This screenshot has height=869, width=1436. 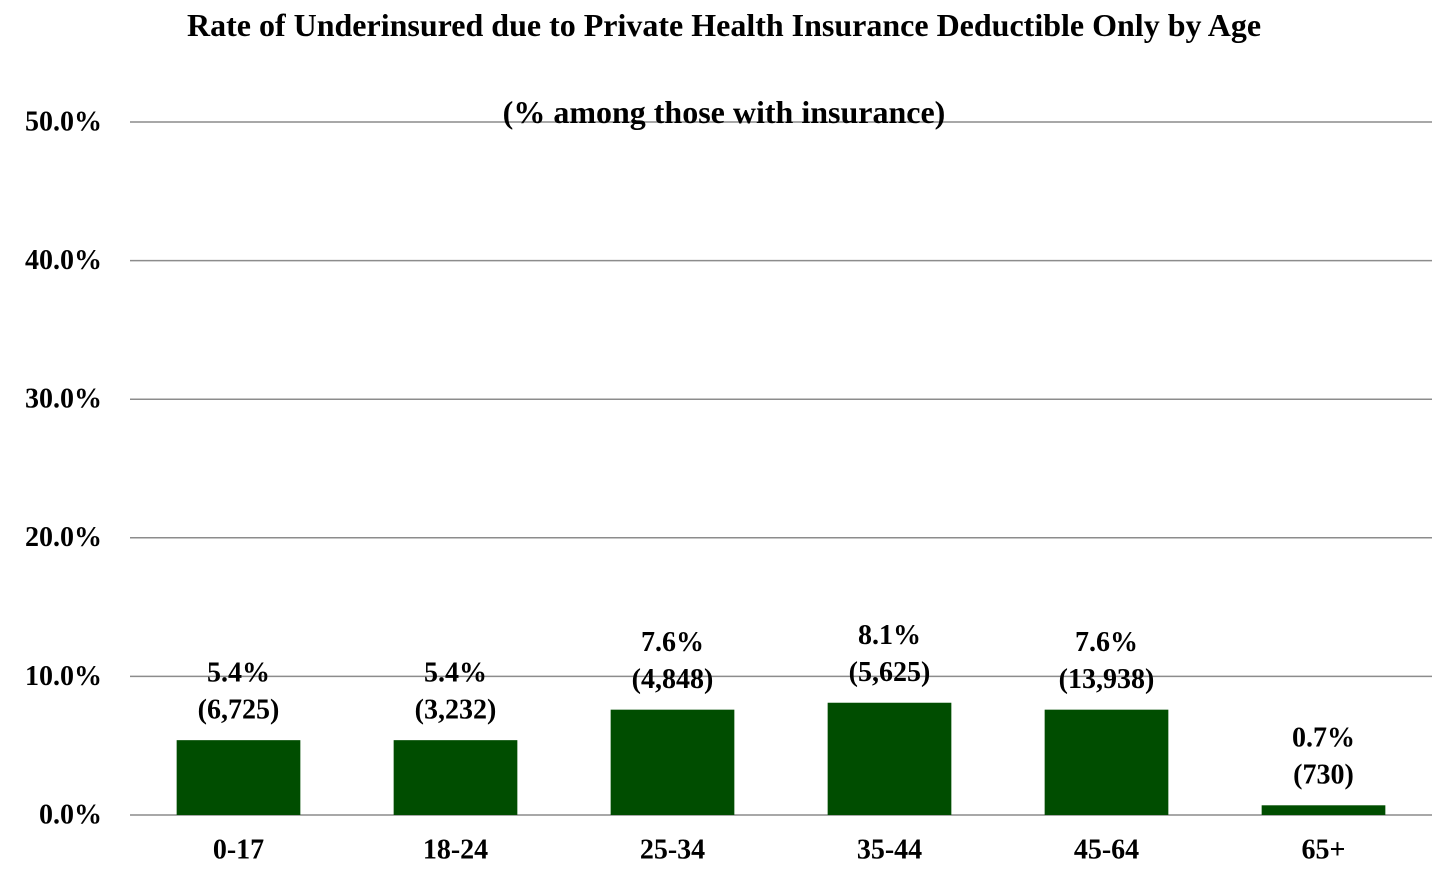 What do you see at coordinates (1324, 849) in the screenshot?
I see `x-tick-label: 65+` at bounding box center [1324, 849].